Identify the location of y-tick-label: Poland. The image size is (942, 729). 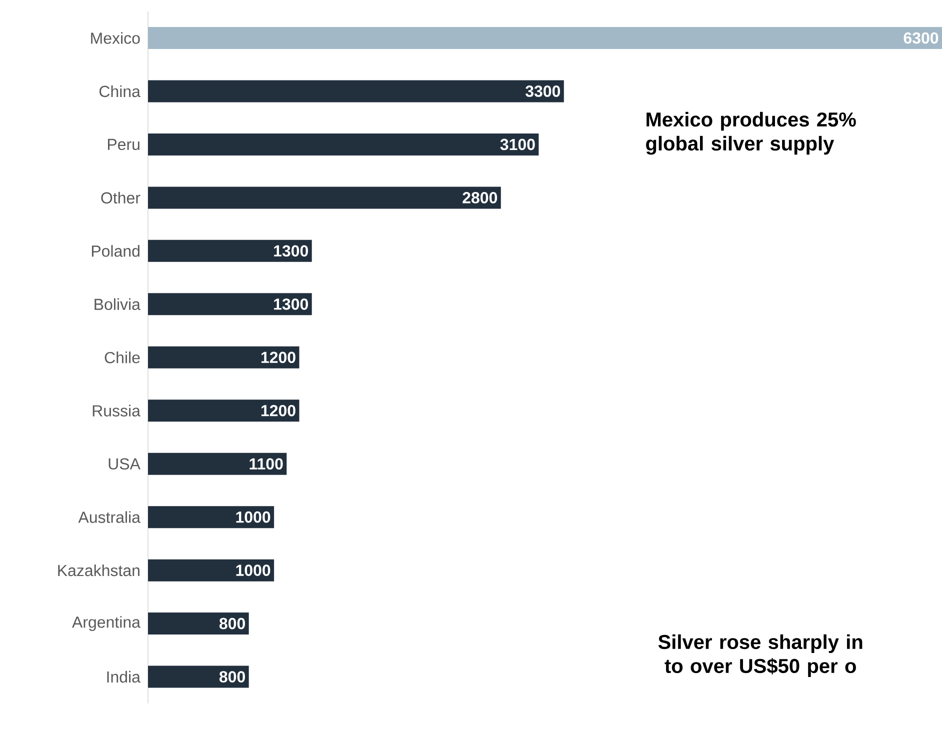
(116, 251).